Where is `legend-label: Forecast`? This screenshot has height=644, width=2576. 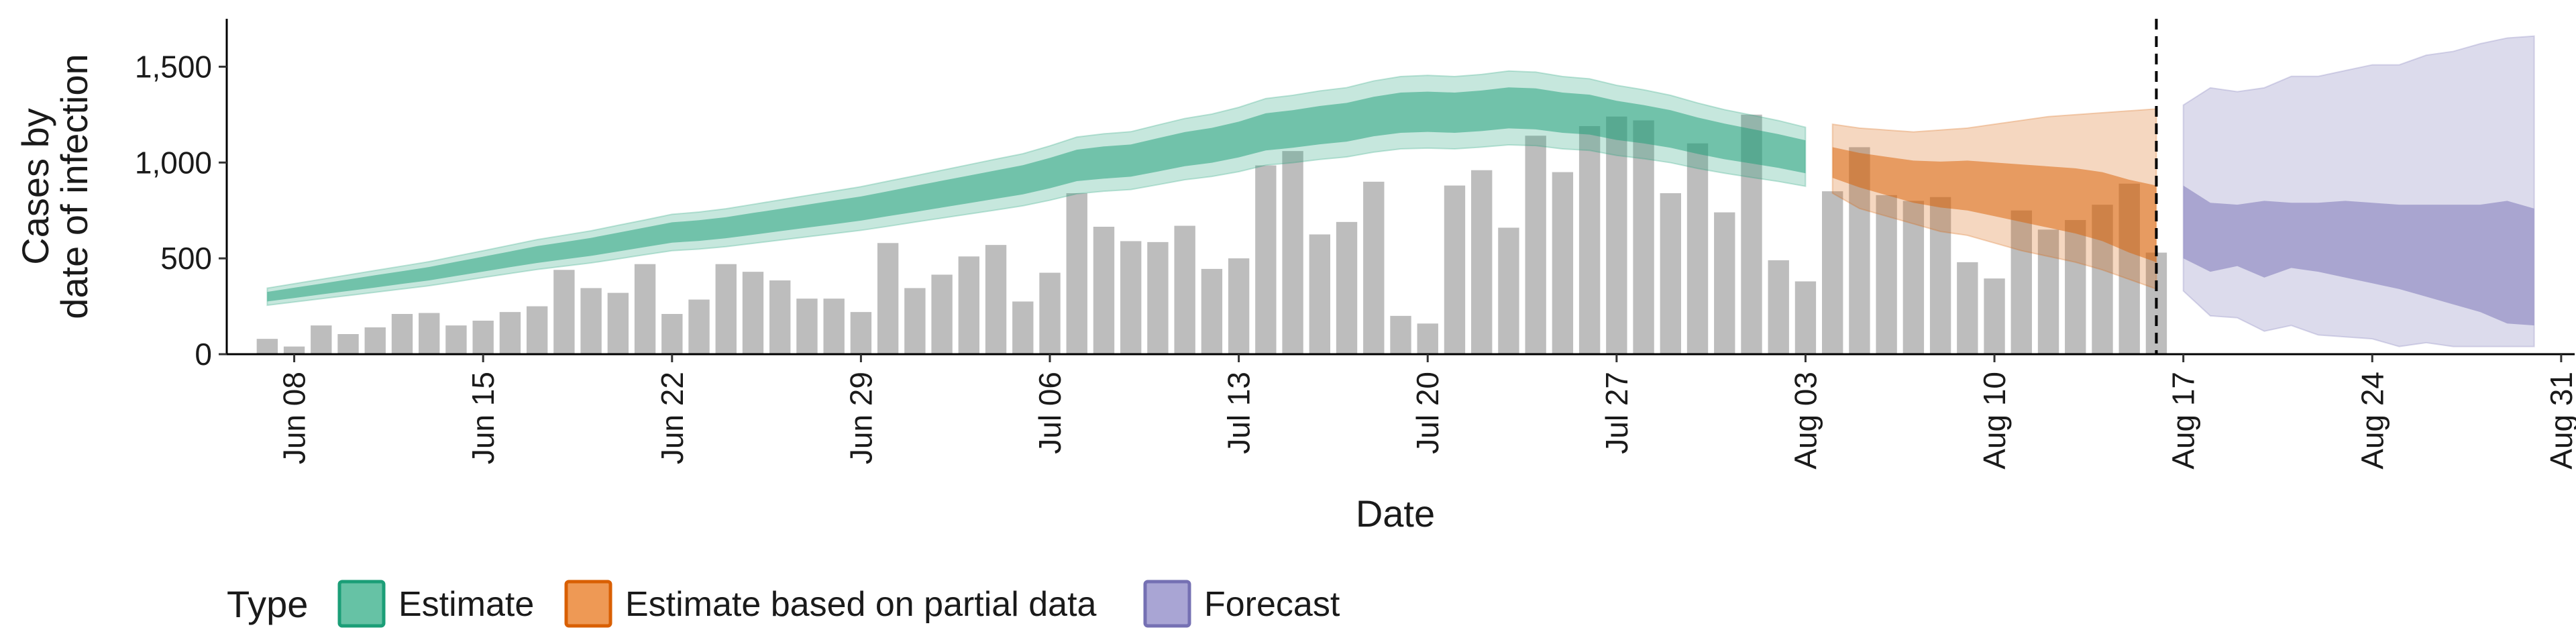
legend-label: Forecast is located at coordinates (1272, 604).